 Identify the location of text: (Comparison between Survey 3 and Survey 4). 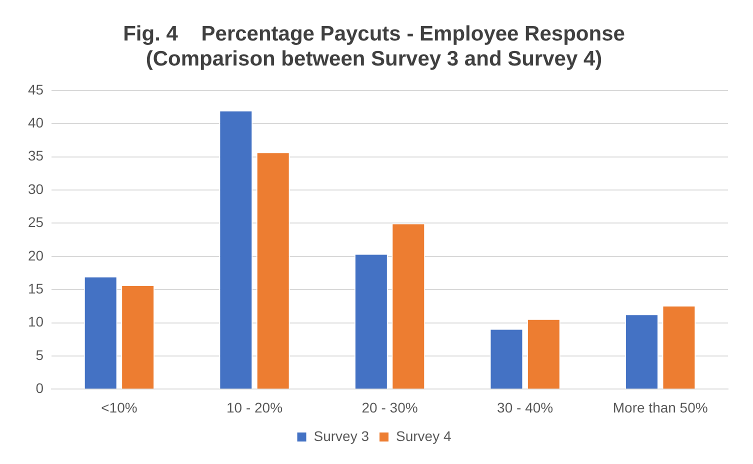
(374, 59).